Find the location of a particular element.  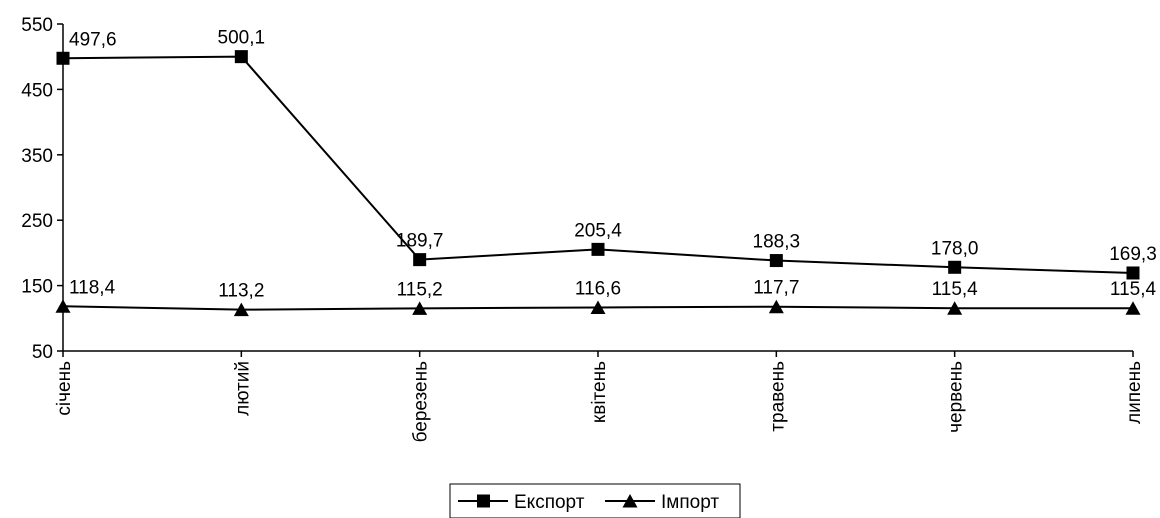

legend-import-label: Імпорт is located at coordinates (690, 502).